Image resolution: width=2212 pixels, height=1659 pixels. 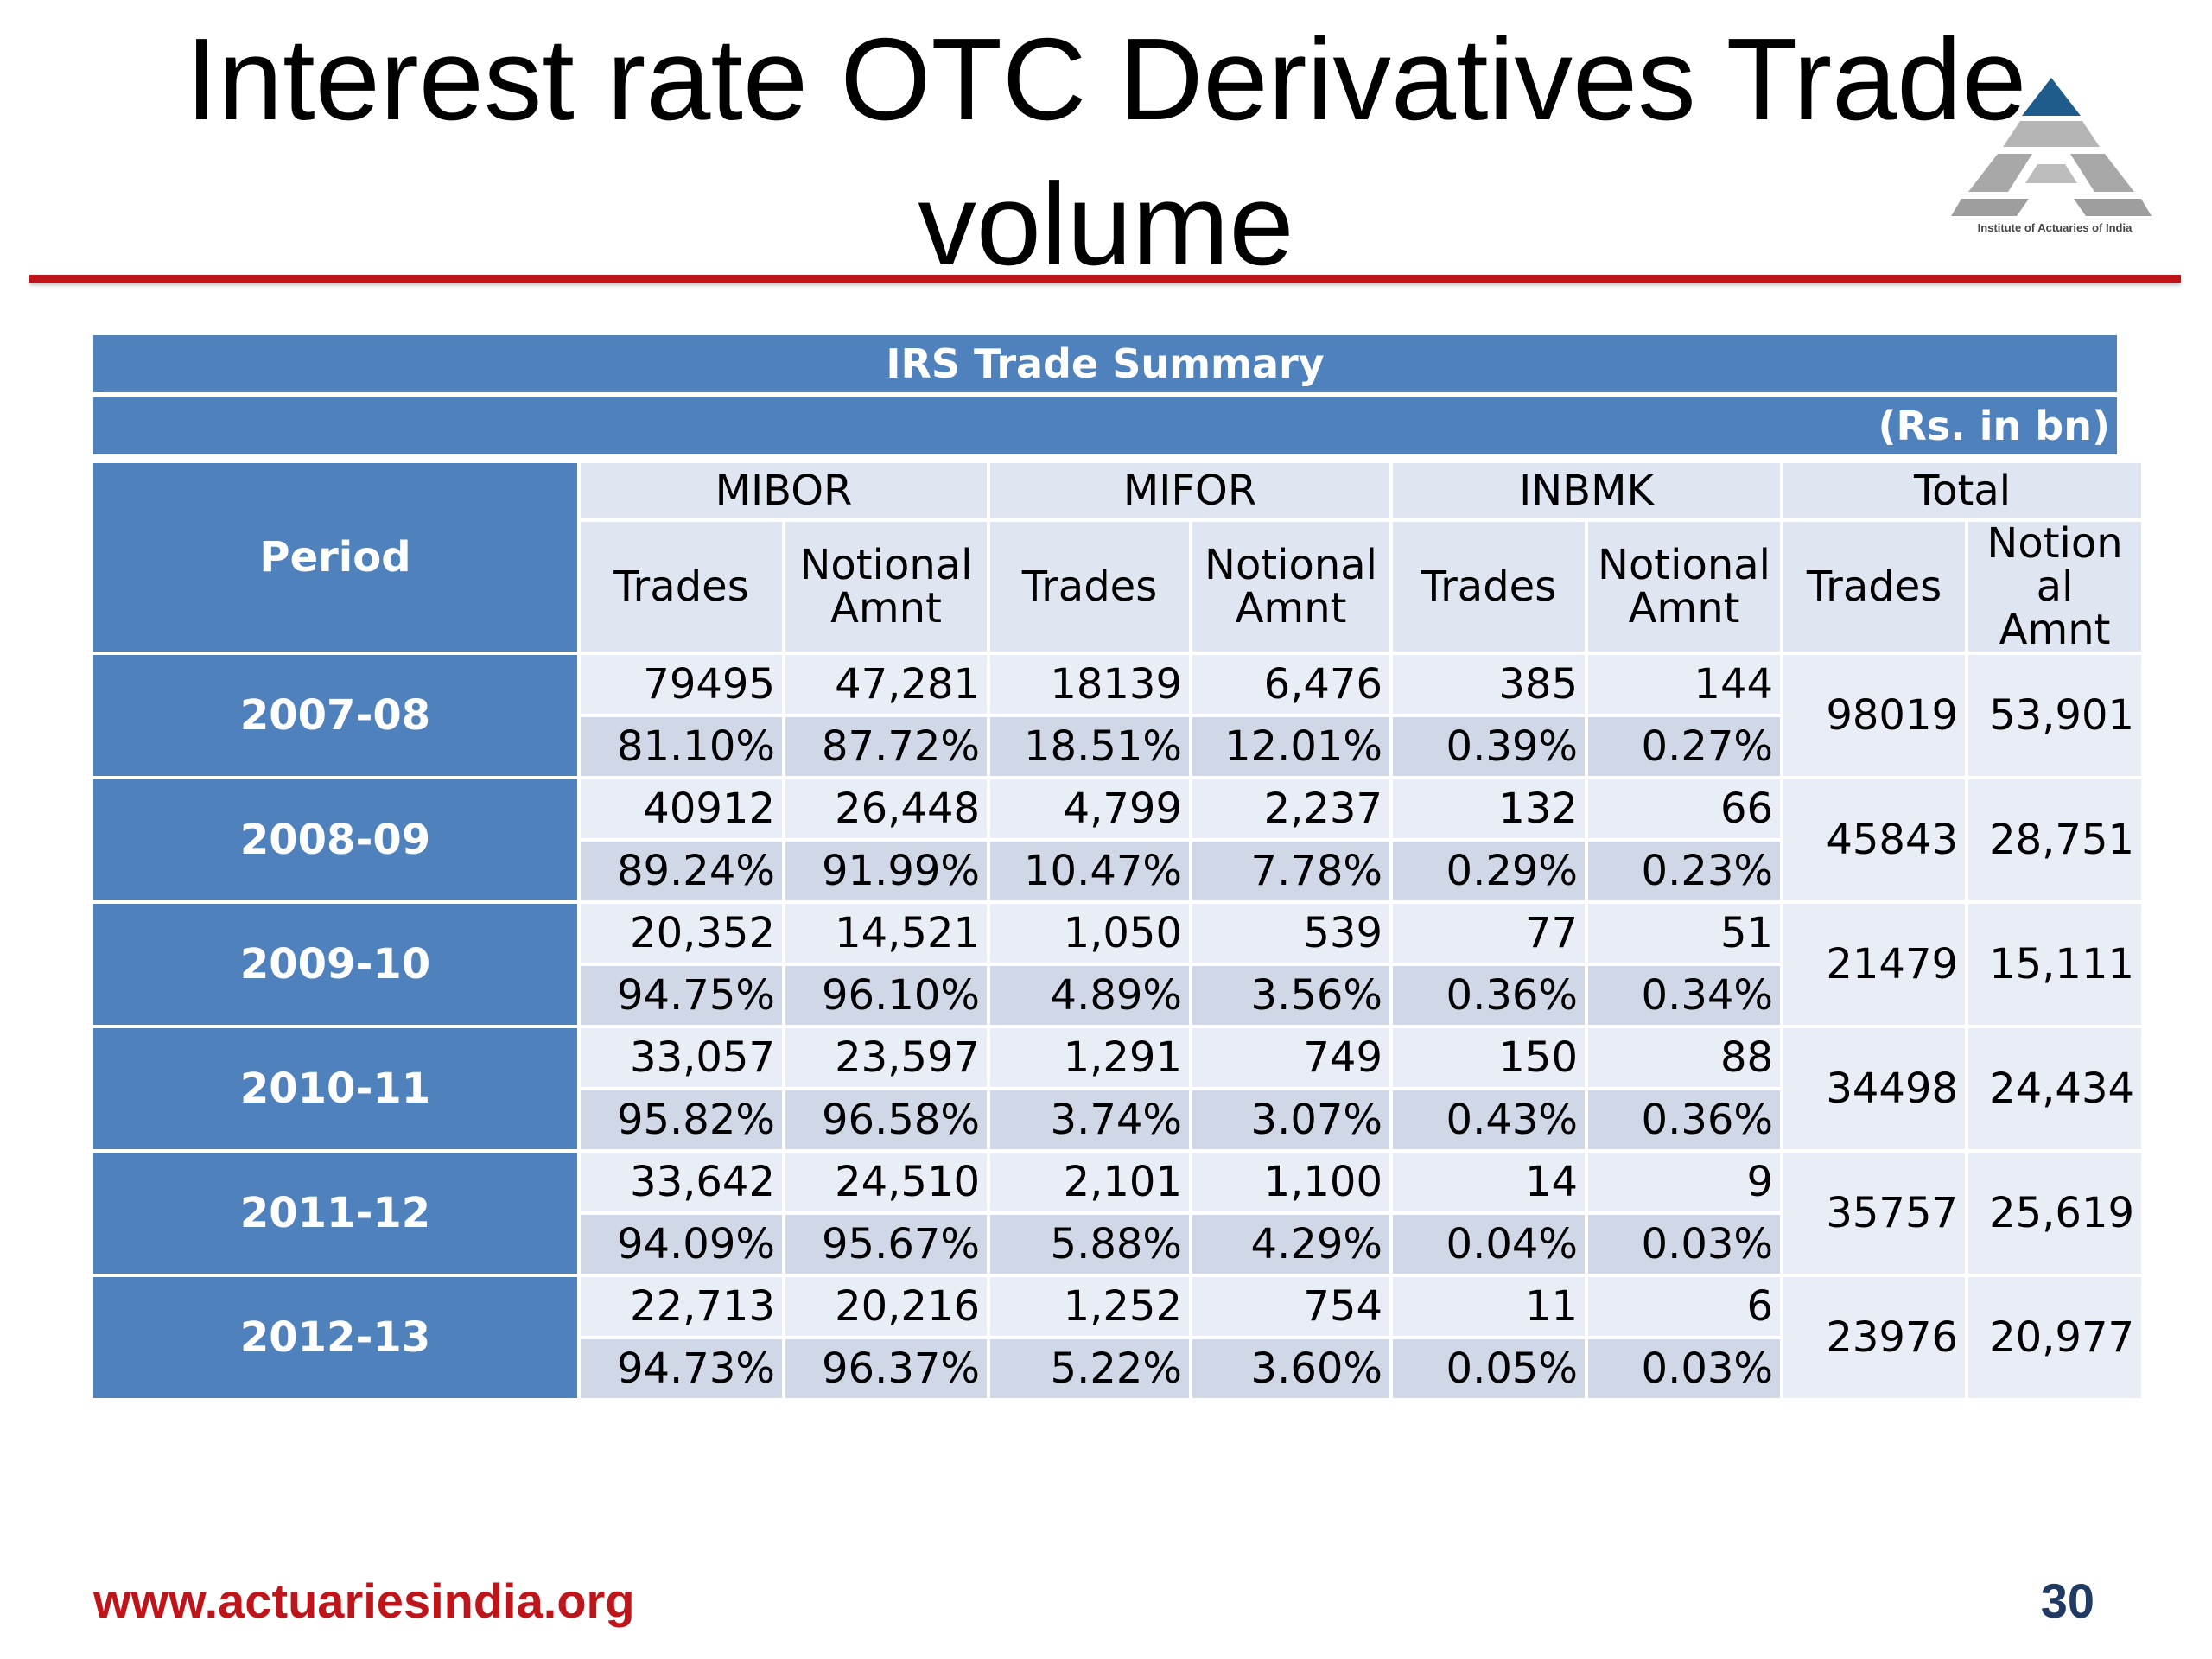 What do you see at coordinates (681, 1057) in the screenshot?
I see `mibor-trades-cell: 33,057` at bounding box center [681, 1057].